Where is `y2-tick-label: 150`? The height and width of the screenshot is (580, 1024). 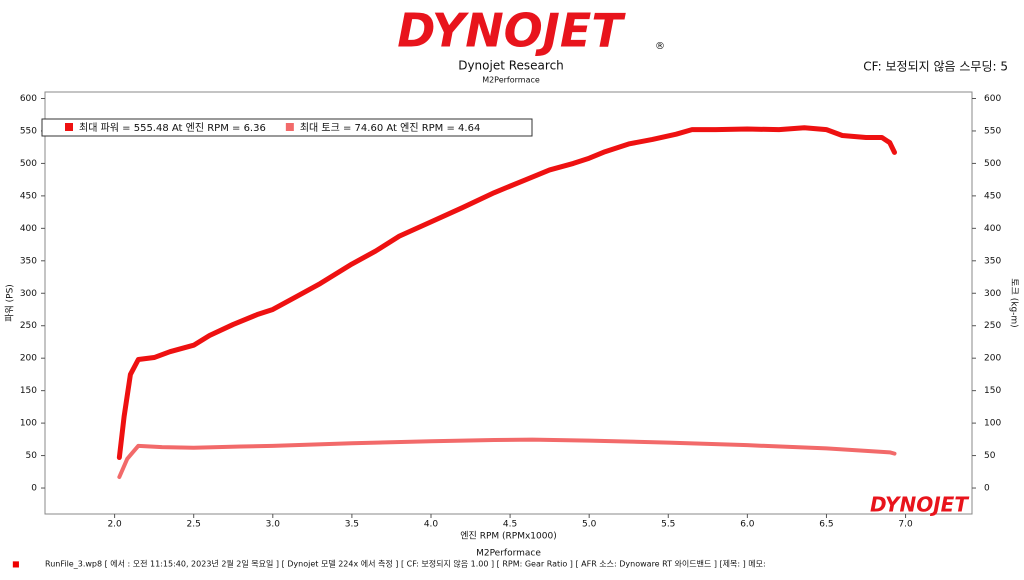 y2-tick-label: 150 is located at coordinates (992, 391).